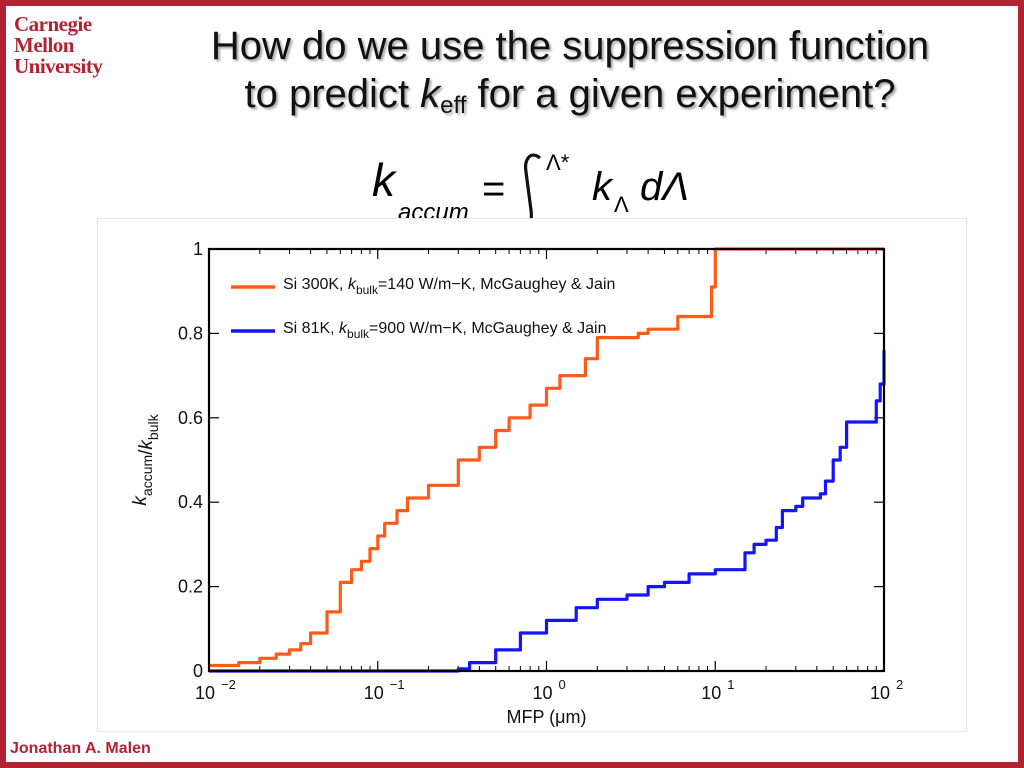 Image resolution: width=1024 pixels, height=768 pixels. I want to click on logo-line-1: Carnegie, so click(53, 24).